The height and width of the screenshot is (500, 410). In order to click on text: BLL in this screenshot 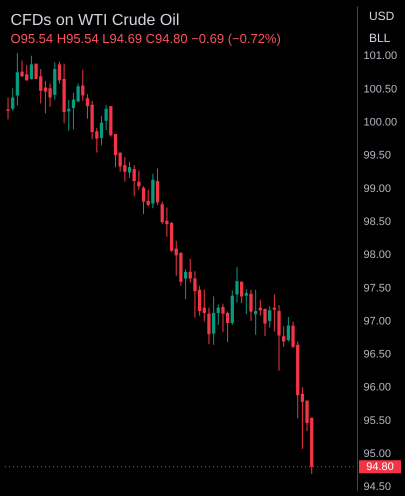, I will do `click(380, 38)`.